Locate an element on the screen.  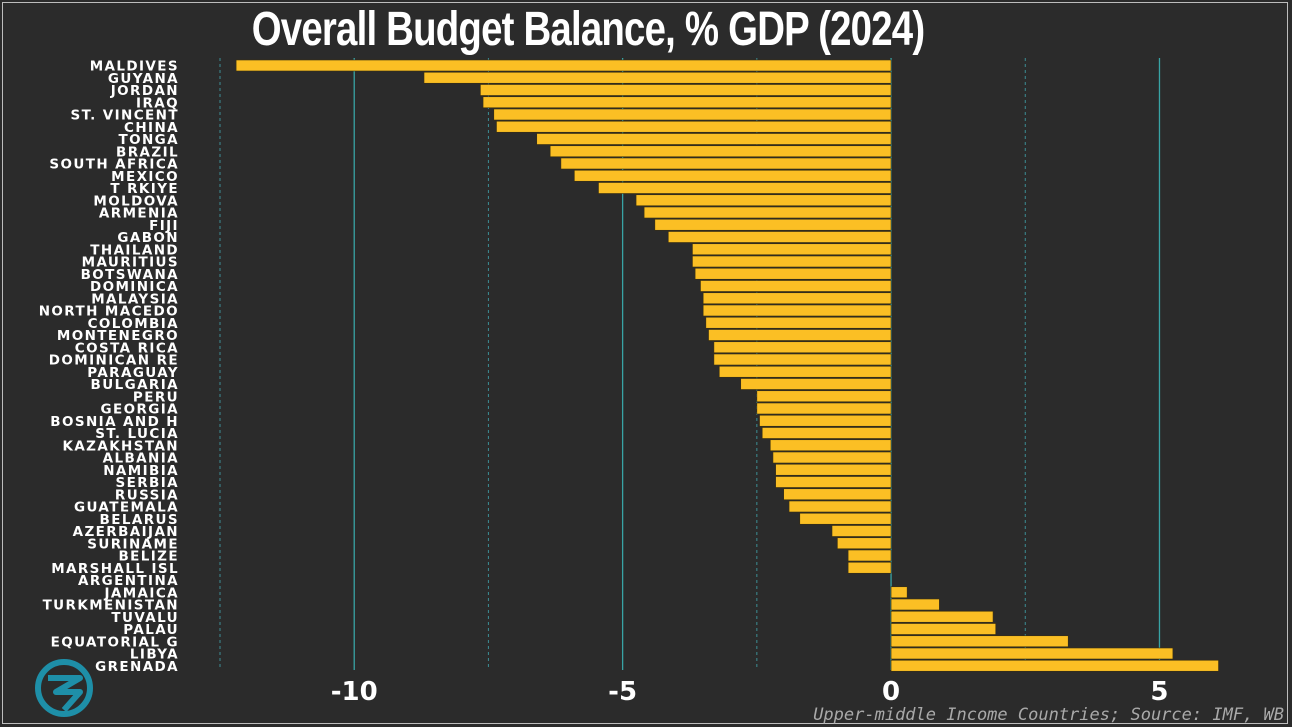
category-label-10: T RKIYE is located at coordinates (144, 189).